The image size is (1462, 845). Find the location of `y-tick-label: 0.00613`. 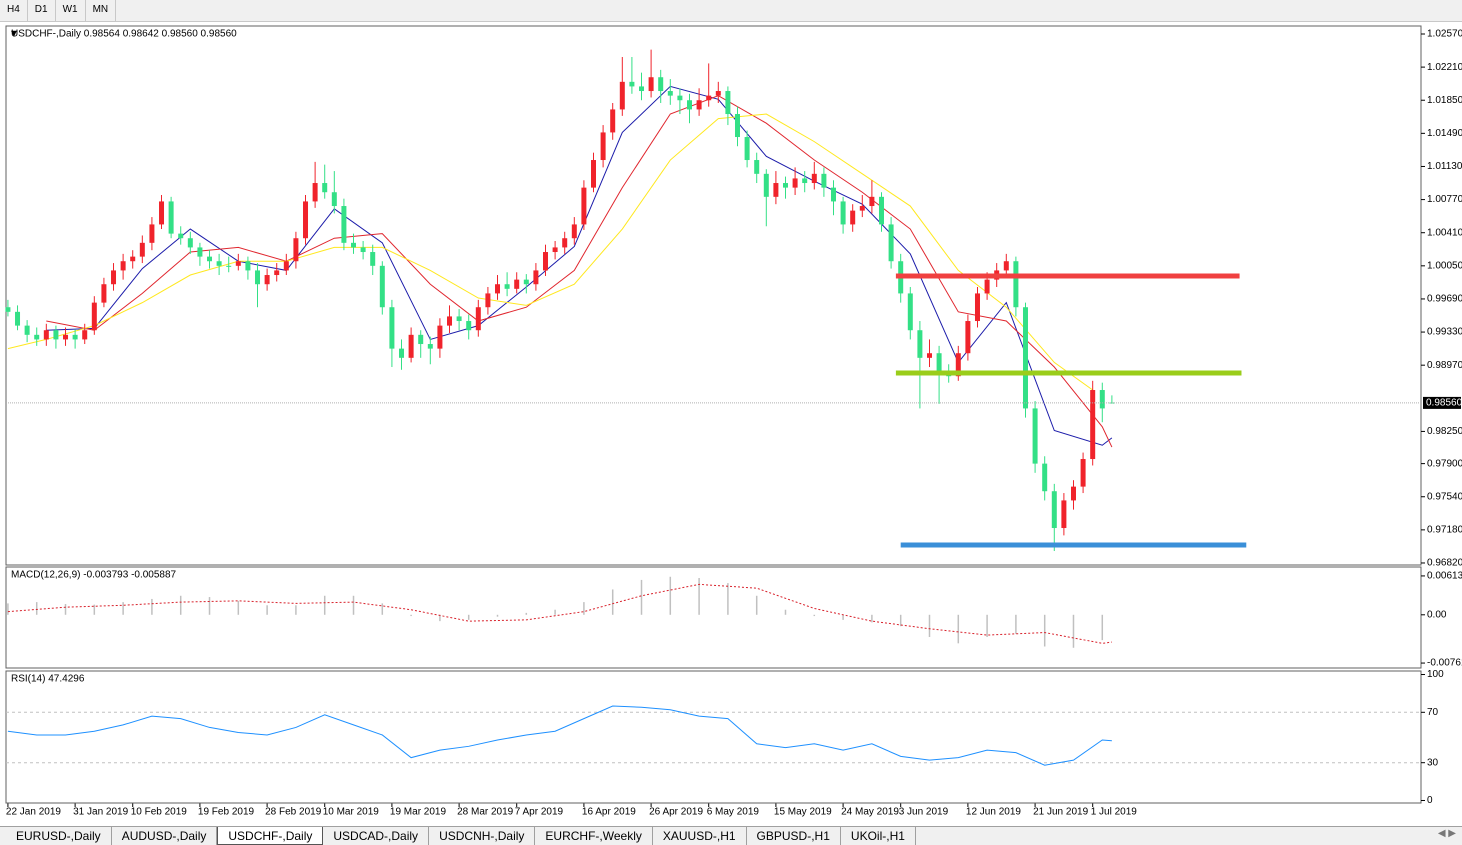

y-tick-label: 0.00613 is located at coordinates (1444, 576).